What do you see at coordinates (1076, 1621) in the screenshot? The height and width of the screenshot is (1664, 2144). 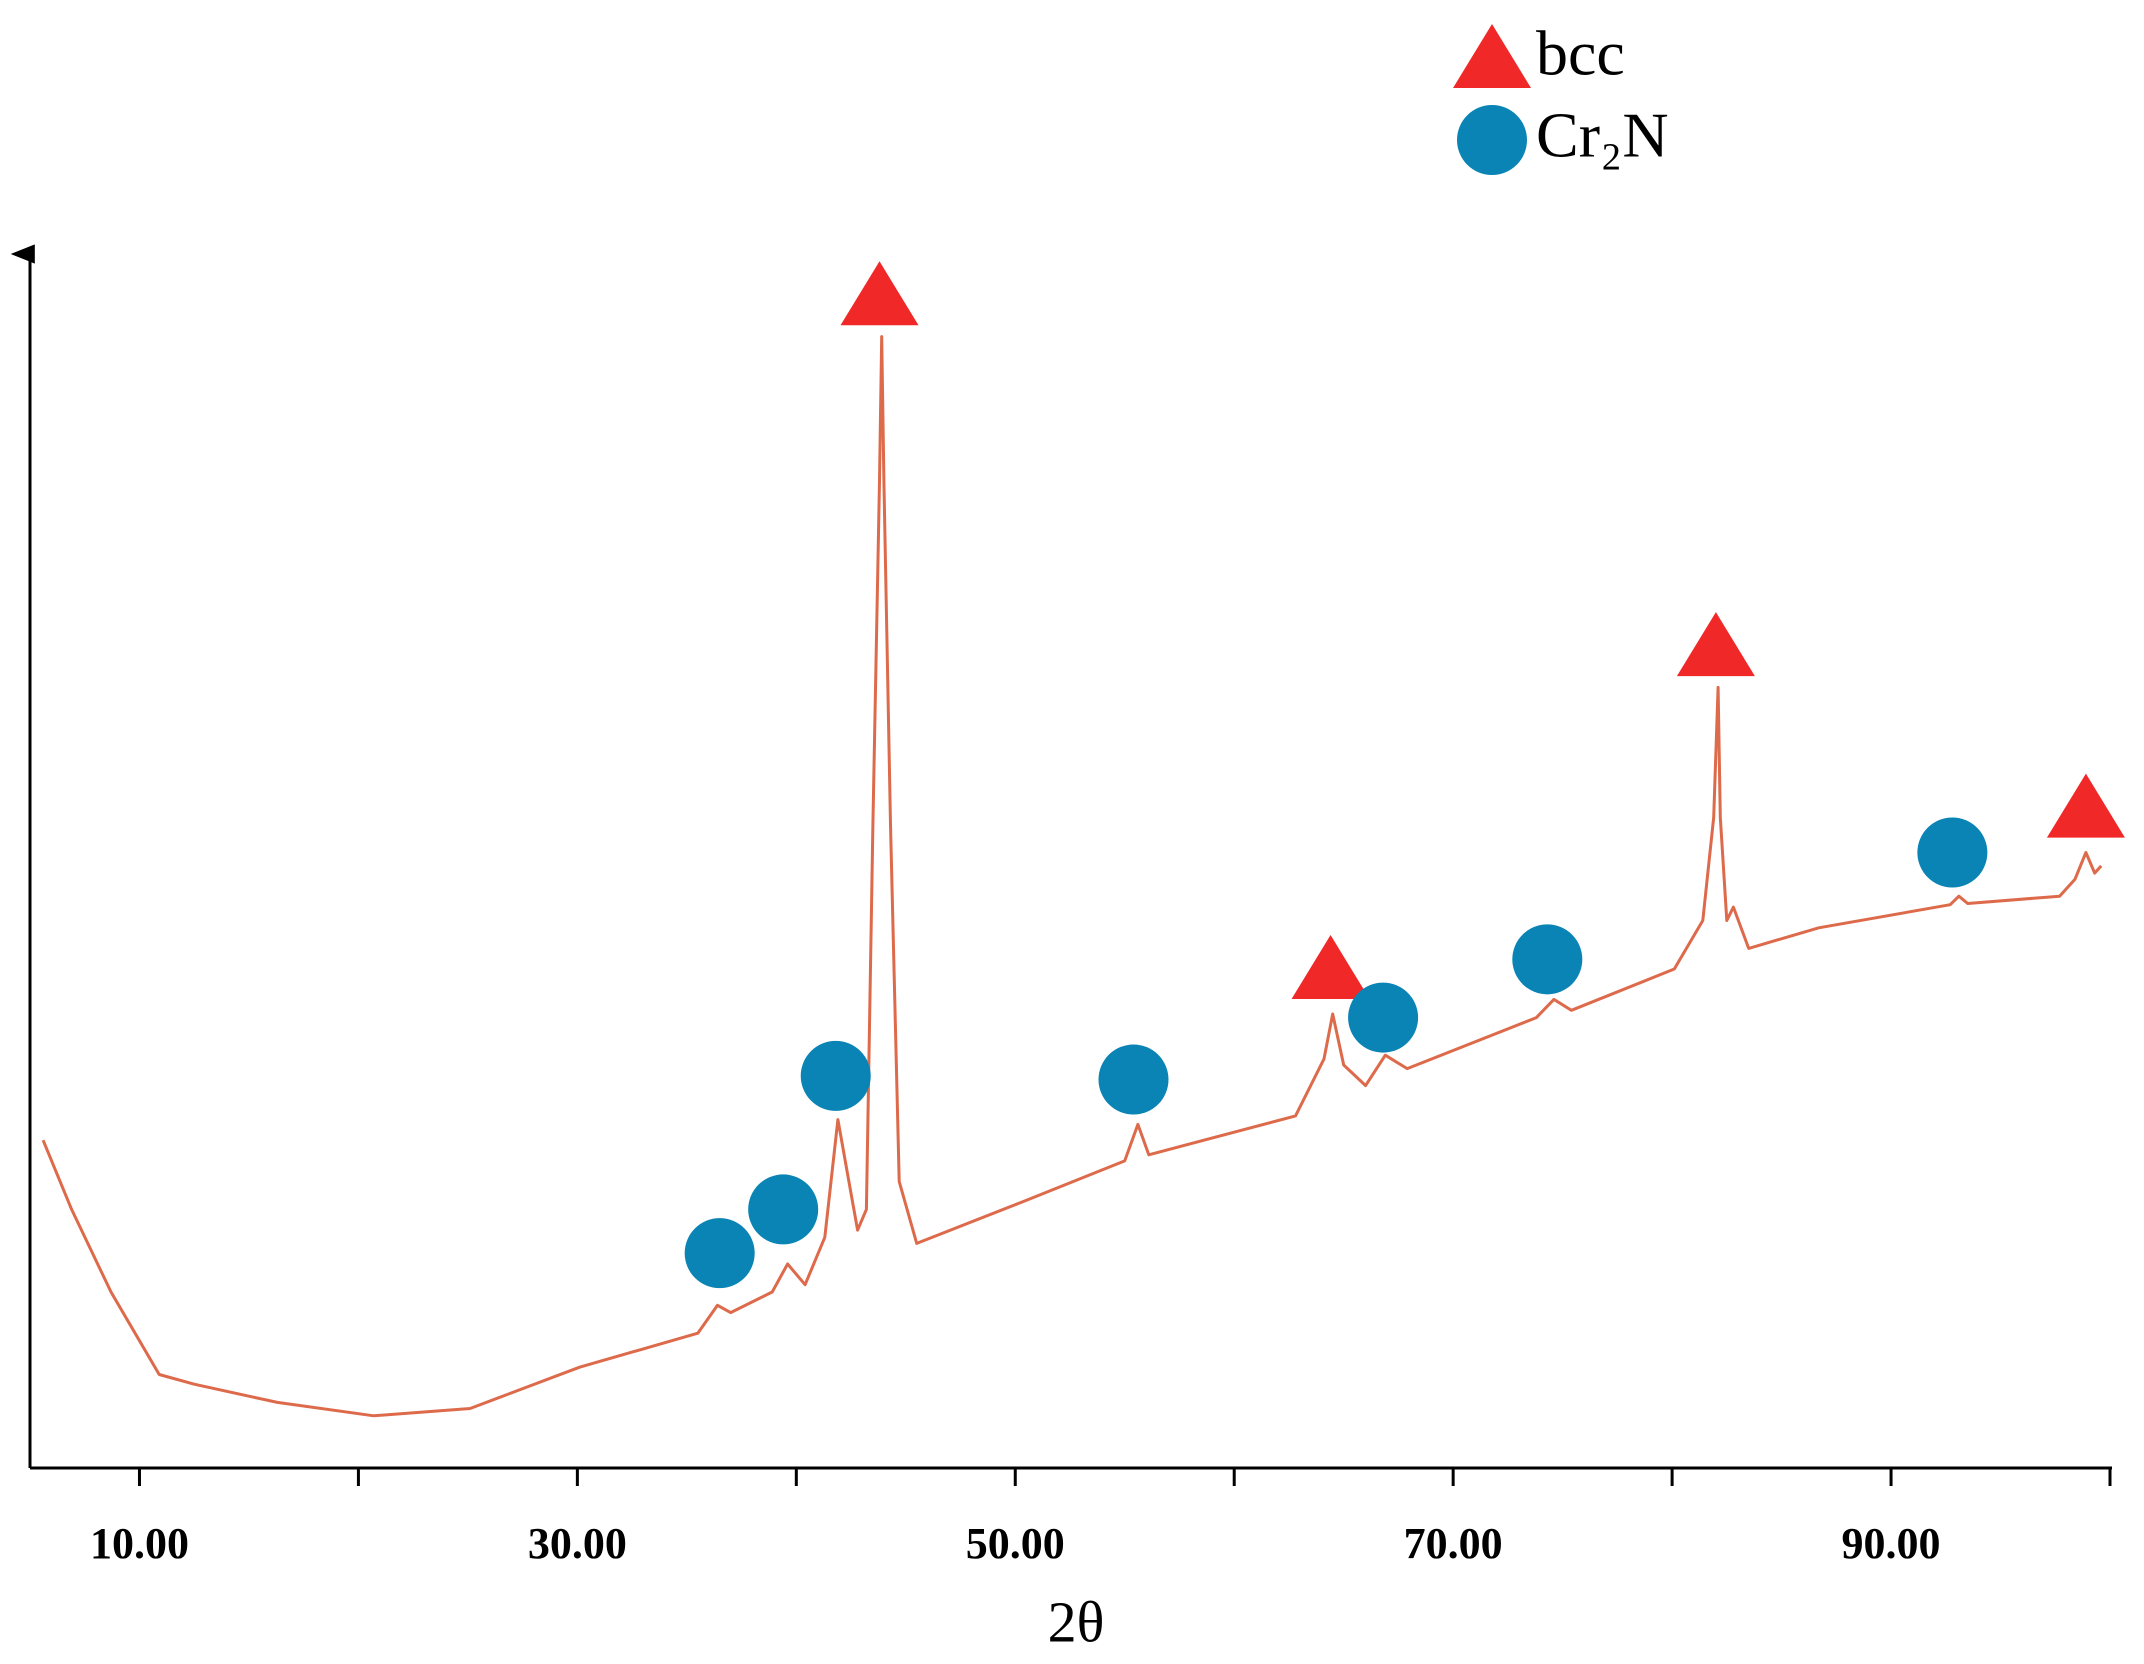 I see `x-axis-label: 2θ` at bounding box center [1076, 1621].